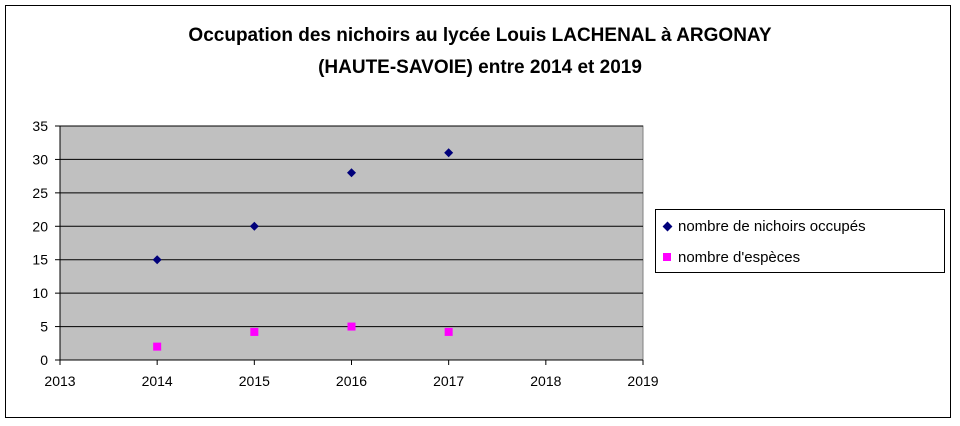  I want to click on x-tick-label: 2014, so click(157, 381).